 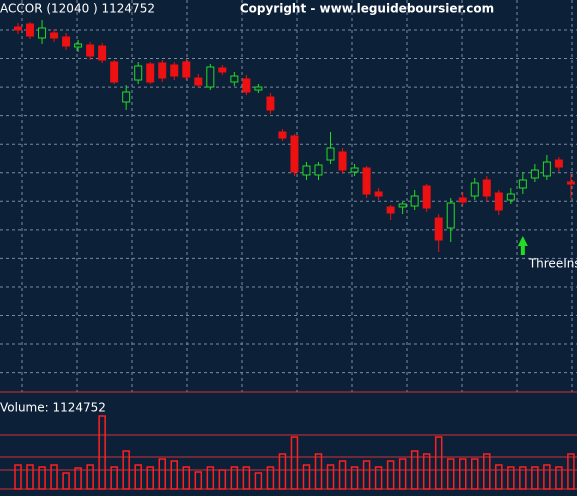 What do you see at coordinates (53, 408) in the screenshot?
I see `volume-label: Volume: 1124752` at bounding box center [53, 408].